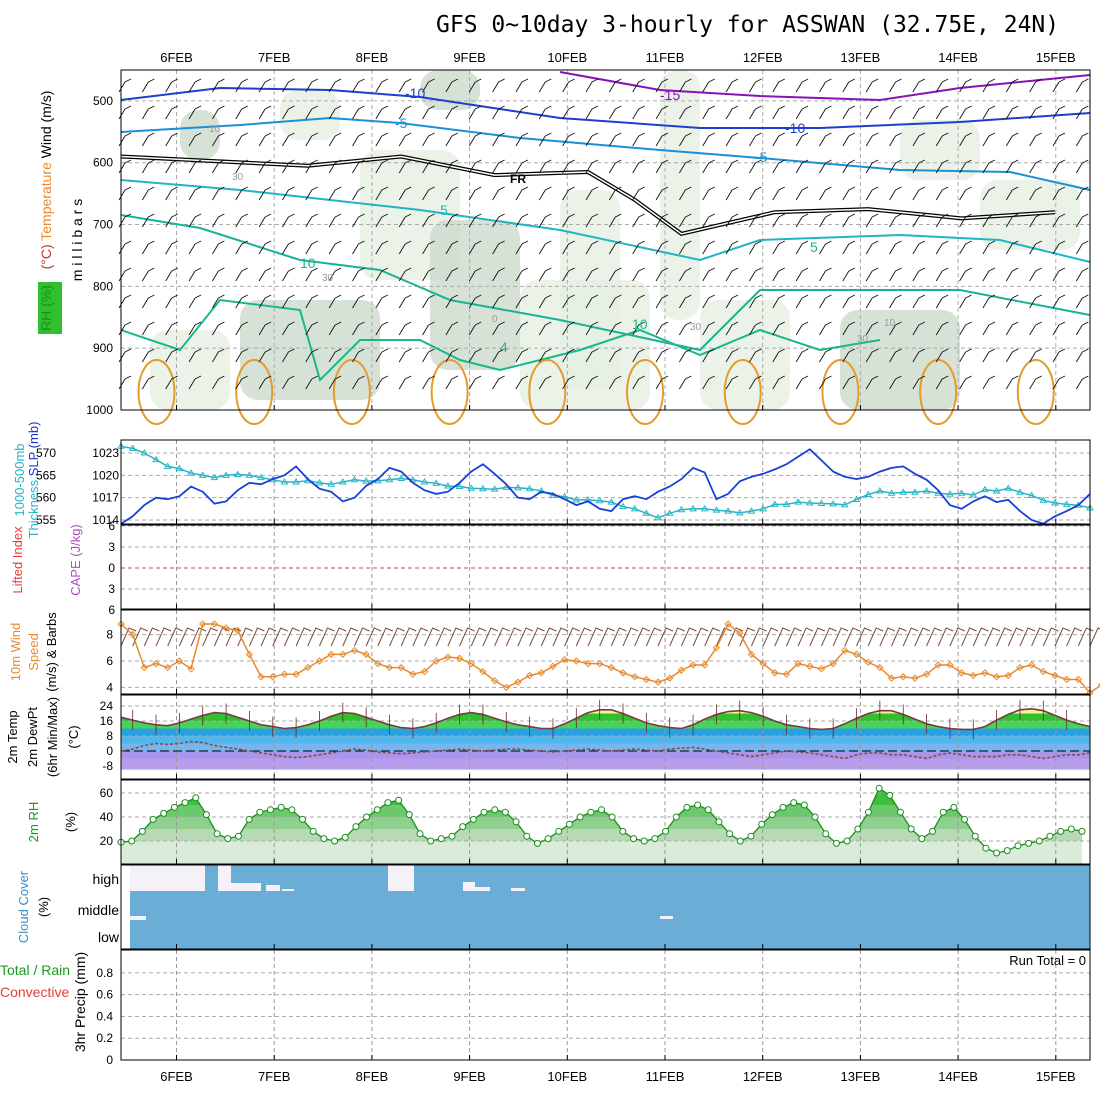 This screenshot has height=1100, width=1100. Describe the element at coordinates (46, 125) in the screenshot. I see `ua-legend-1-item: Wind (m/s)` at that location.